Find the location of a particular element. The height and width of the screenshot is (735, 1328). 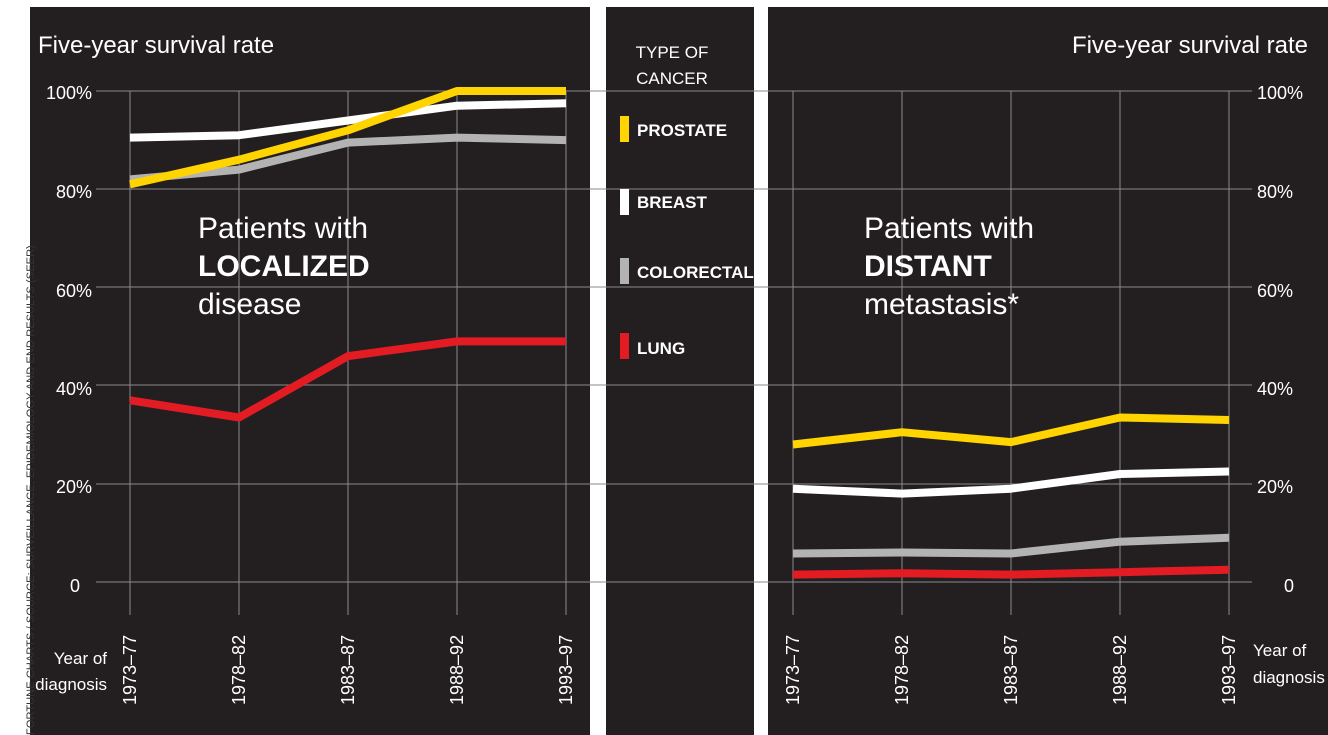

legend-swatch-colorectal is located at coordinates (624, 271).